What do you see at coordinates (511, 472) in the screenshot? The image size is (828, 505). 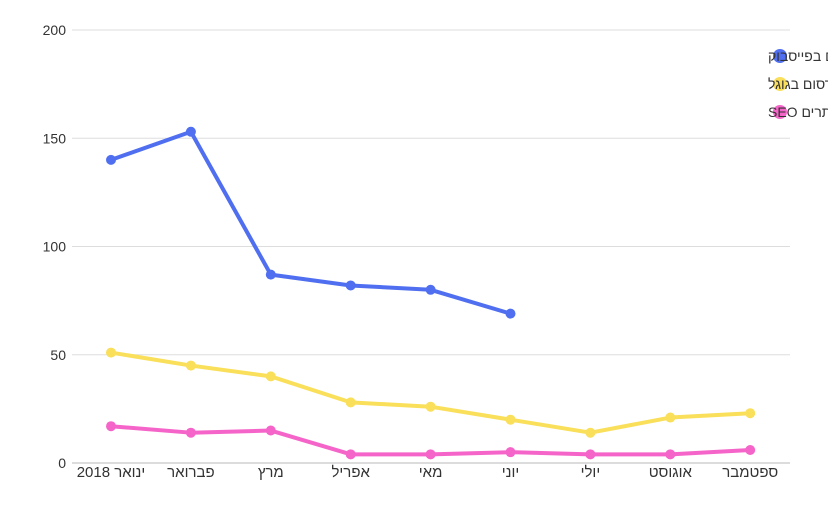 I see `x-tick-label: יוני` at bounding box center [511, 472].